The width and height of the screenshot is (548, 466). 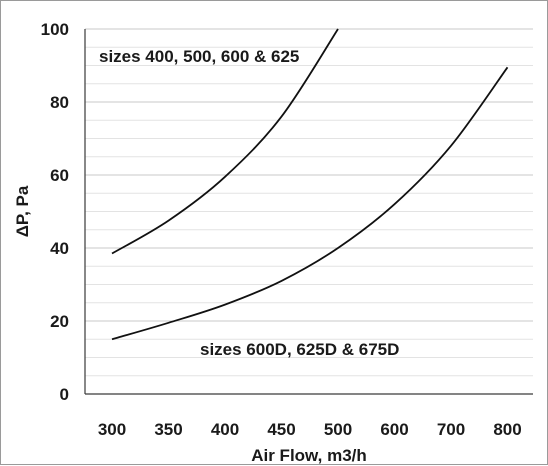 What do you see at coordinates (55, 212) in the screenshot?
I see `y-tick-labels: 0 20 40 60 80 100` at bounding box center [55, 212].